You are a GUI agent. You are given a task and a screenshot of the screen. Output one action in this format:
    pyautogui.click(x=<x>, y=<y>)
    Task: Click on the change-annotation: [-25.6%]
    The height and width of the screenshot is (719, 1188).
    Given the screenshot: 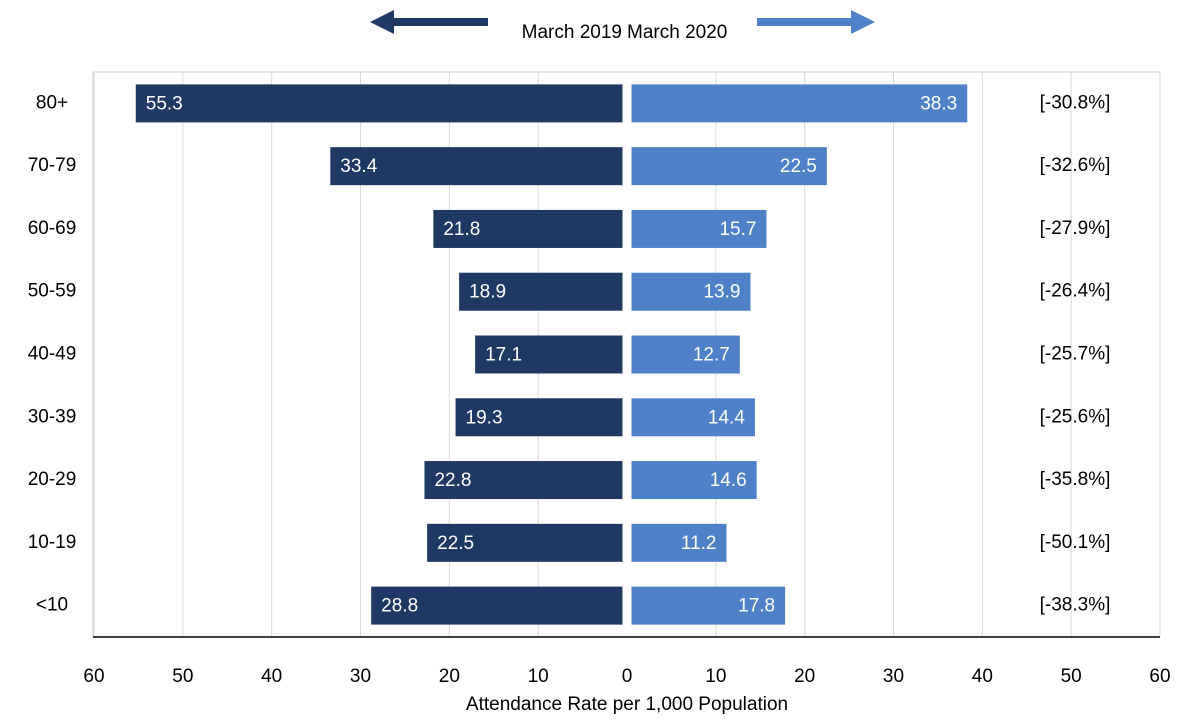 What is the action you would take?
    pyautogui.click(x=1075, y=416)
    